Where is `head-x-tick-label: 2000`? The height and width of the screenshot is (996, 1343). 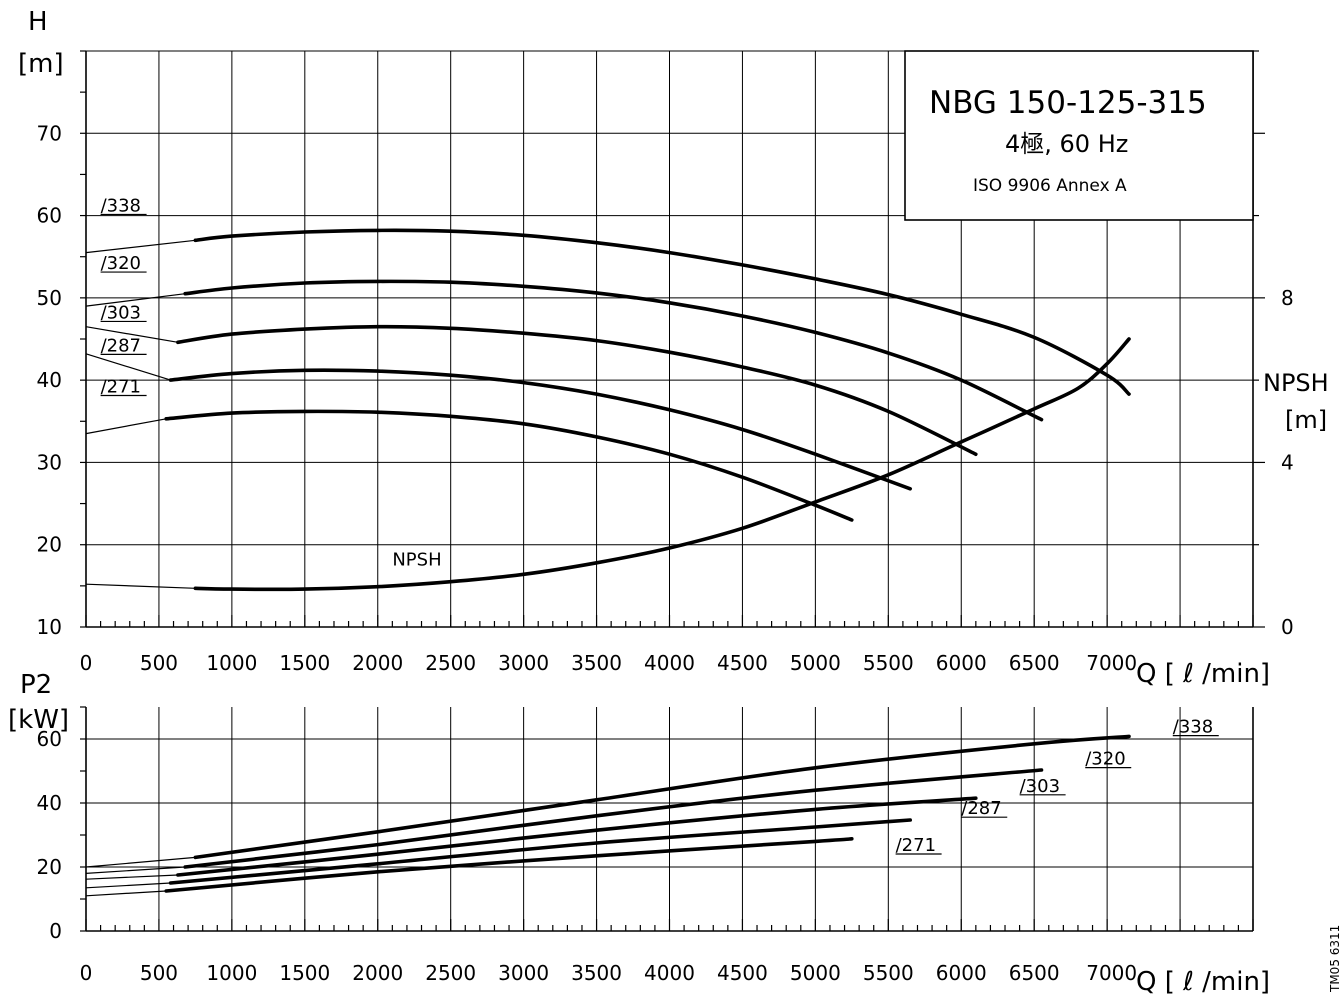
head-x-tick-label: 2000 is located at coordinates (377, 663).